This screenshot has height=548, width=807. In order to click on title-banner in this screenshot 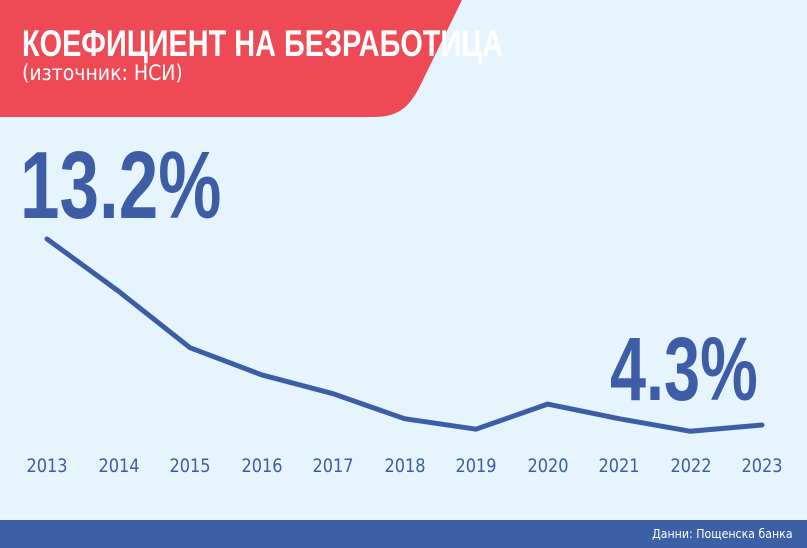, I will do `click(231, 58)`.